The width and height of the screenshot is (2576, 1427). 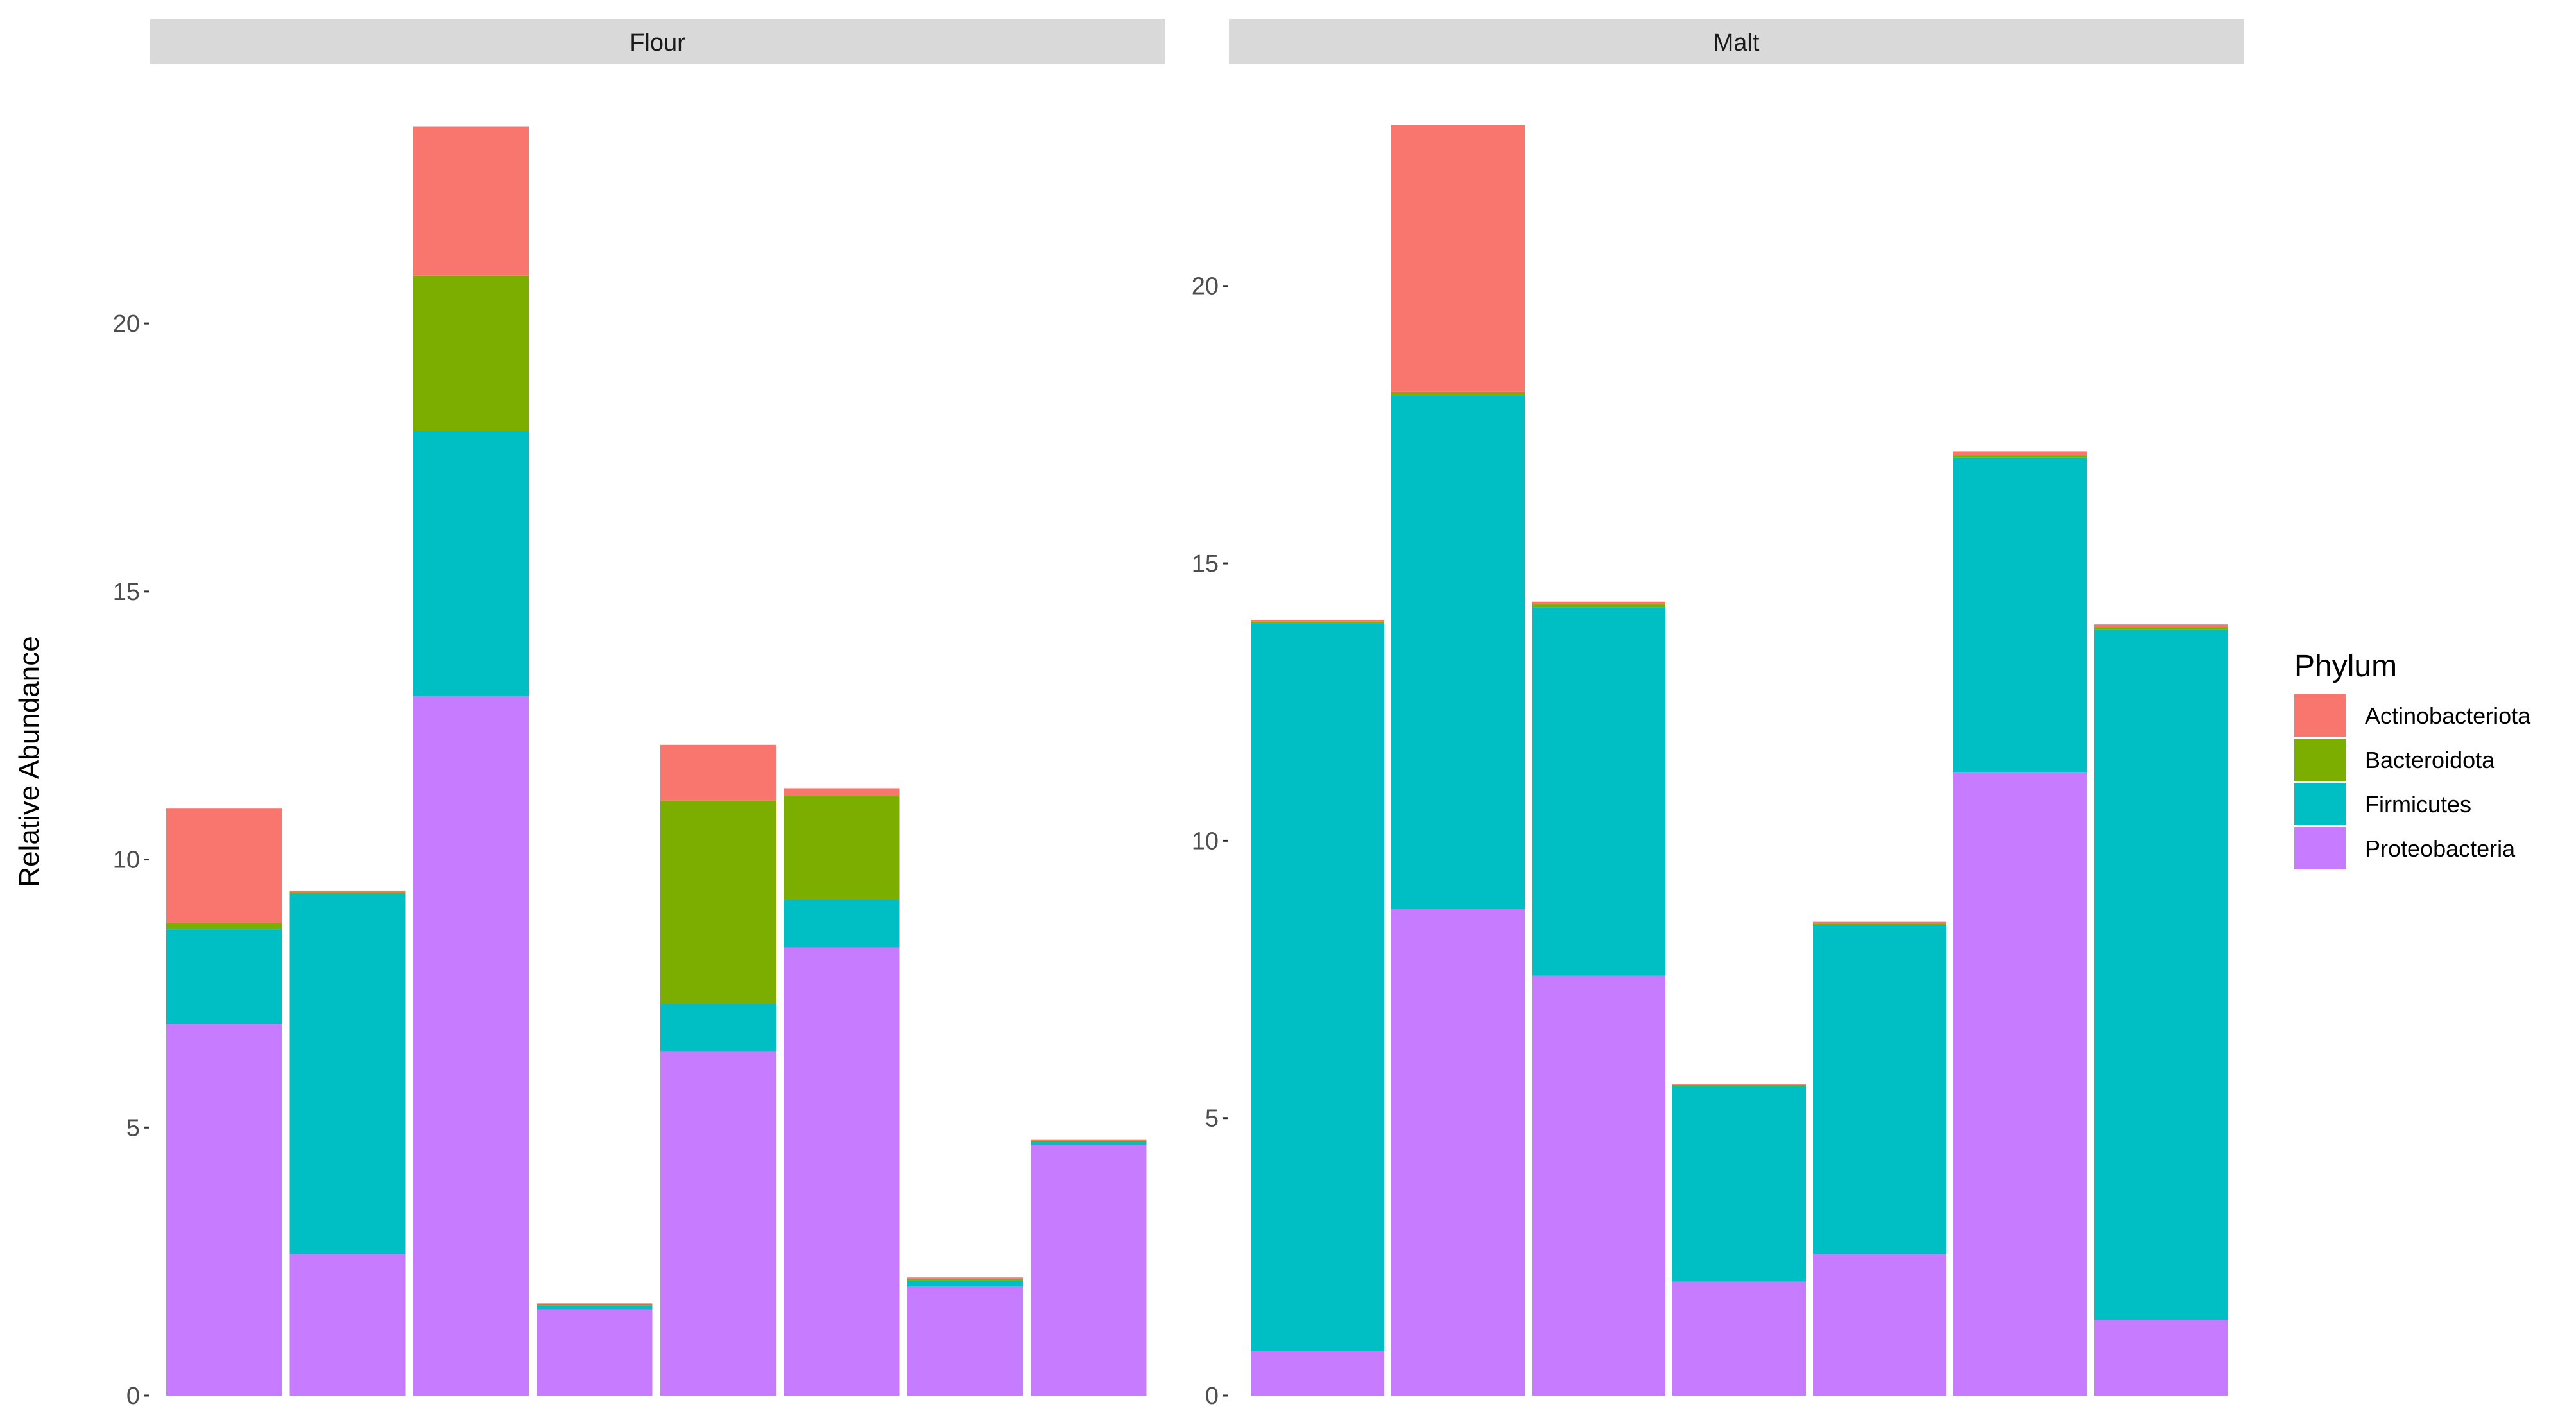 I want to click on panel-malt-bar-1-actinobacteriota-segment, so click(x=1317, y=621).